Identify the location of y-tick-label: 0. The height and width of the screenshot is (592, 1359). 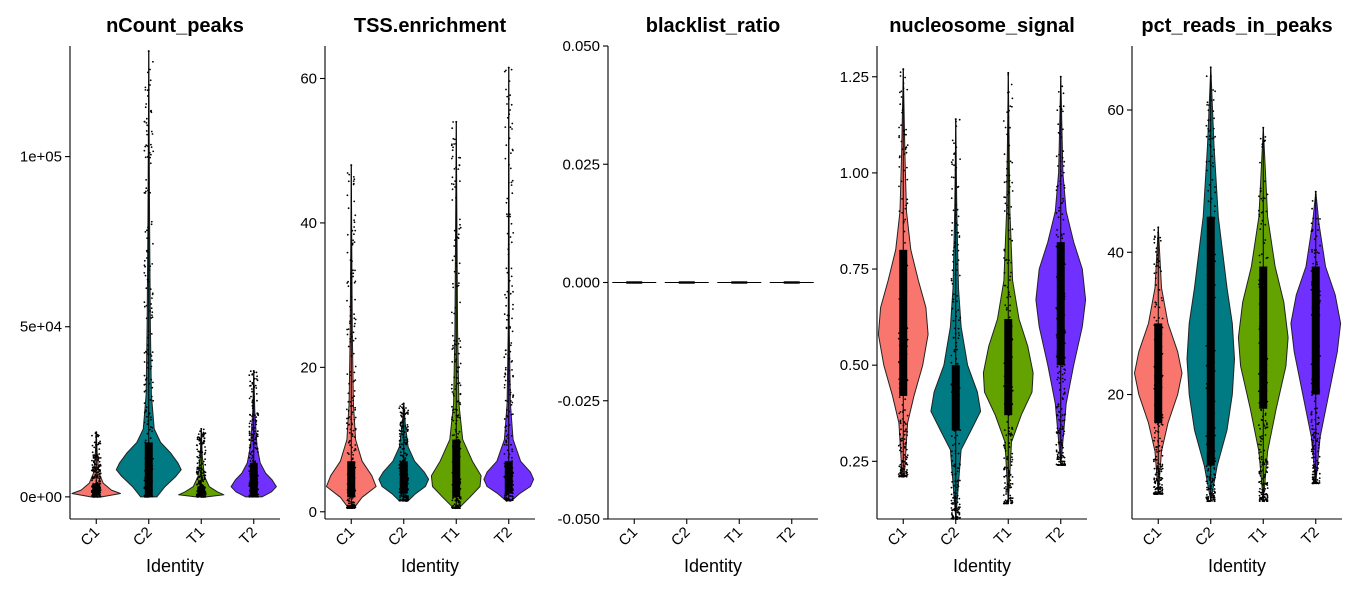
(313, 512).